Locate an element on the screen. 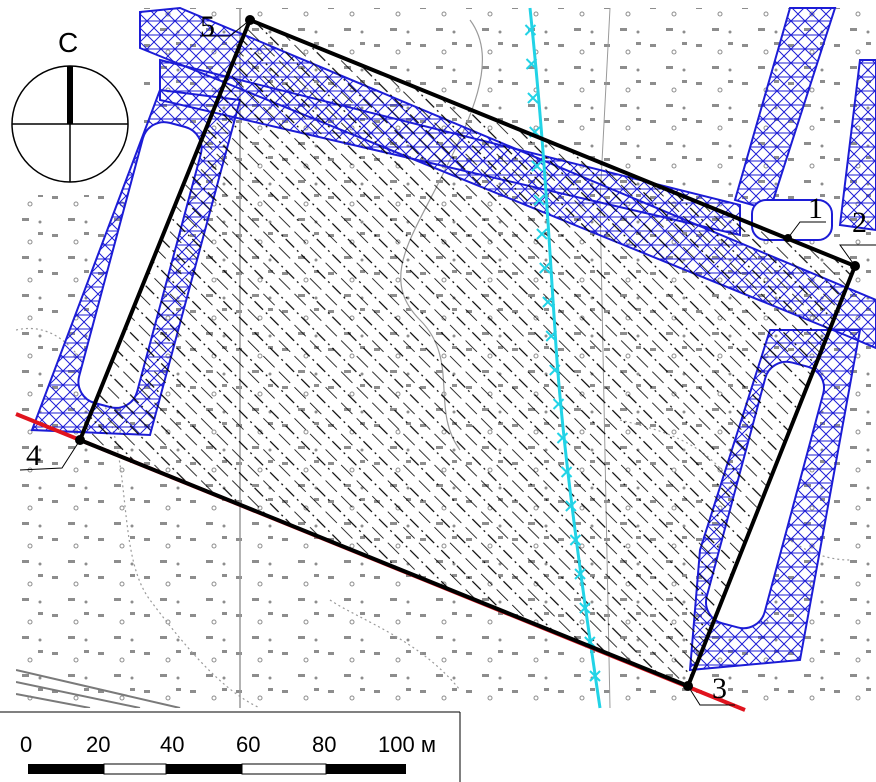 The height and width of the screenshot is (782, 876). scale-tick-60: 60 is located at coordinates (248, 744).